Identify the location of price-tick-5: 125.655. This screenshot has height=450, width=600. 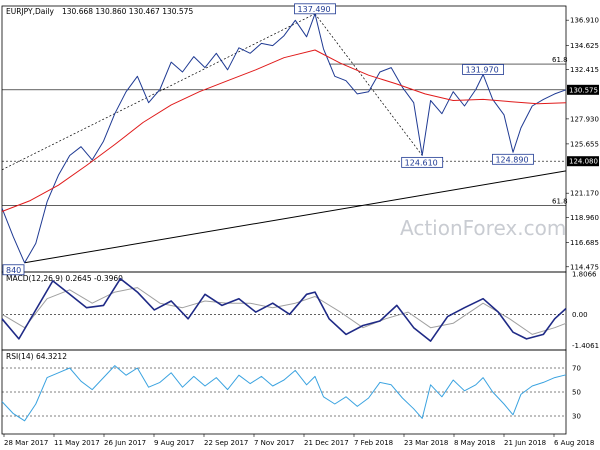
(584, 144).